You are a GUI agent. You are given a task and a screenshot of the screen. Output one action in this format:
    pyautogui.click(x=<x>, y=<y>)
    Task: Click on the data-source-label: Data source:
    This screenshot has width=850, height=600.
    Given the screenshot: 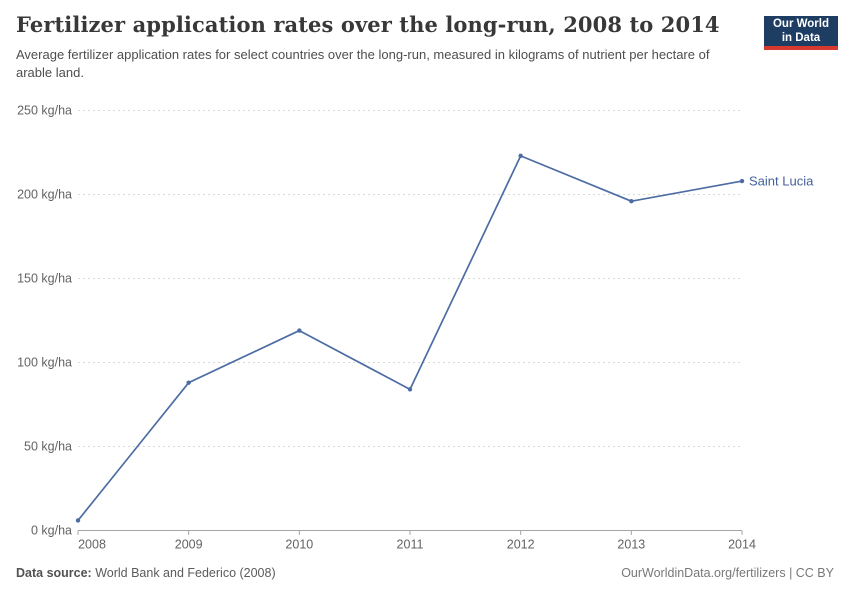 What is the action you would take?
    pyautogui.click(x=54, y=573)
    